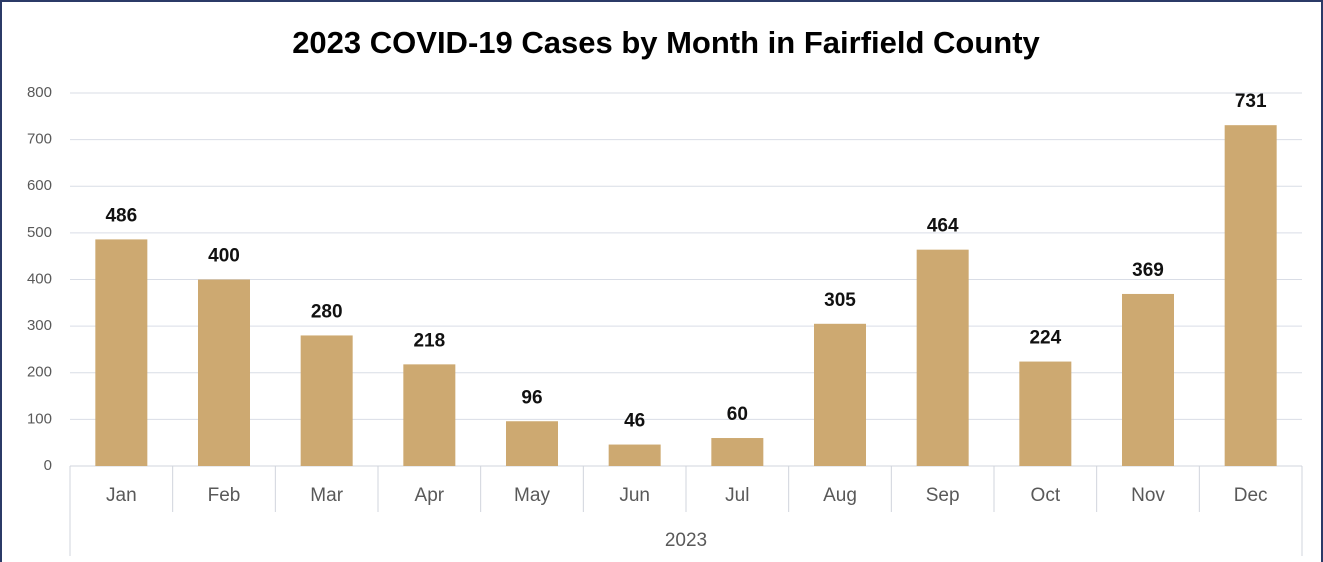  What do you see at coordinates (686, 540) in the screenshot?
I see `category-group-label: 2023` at bounding box center [686, 540].